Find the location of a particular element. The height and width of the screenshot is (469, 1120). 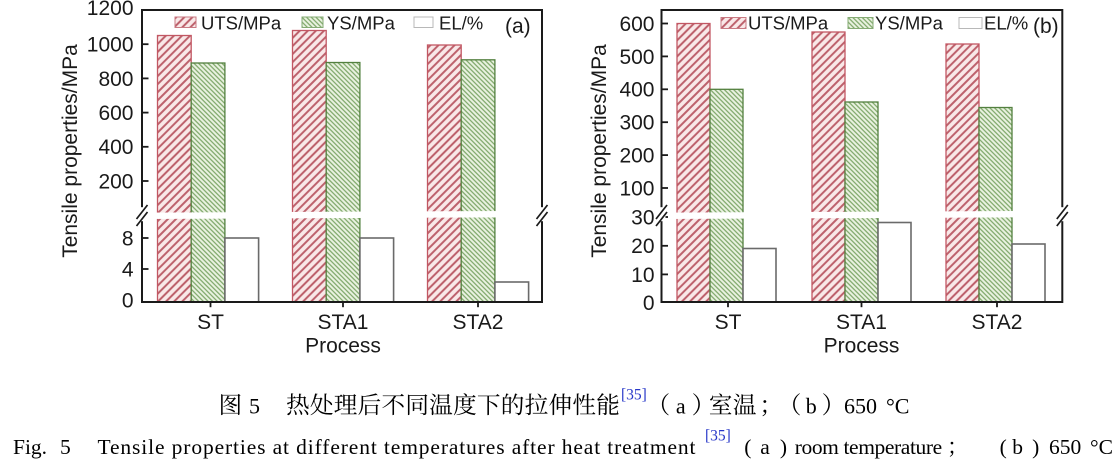

svg-text: 1200 is located at coordinates (110, 10).